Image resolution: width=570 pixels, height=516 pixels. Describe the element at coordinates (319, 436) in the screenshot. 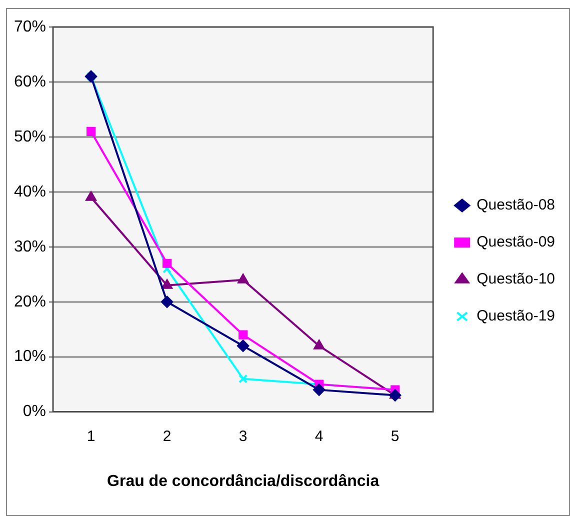

I see `x-tick-label: 4` at that location.